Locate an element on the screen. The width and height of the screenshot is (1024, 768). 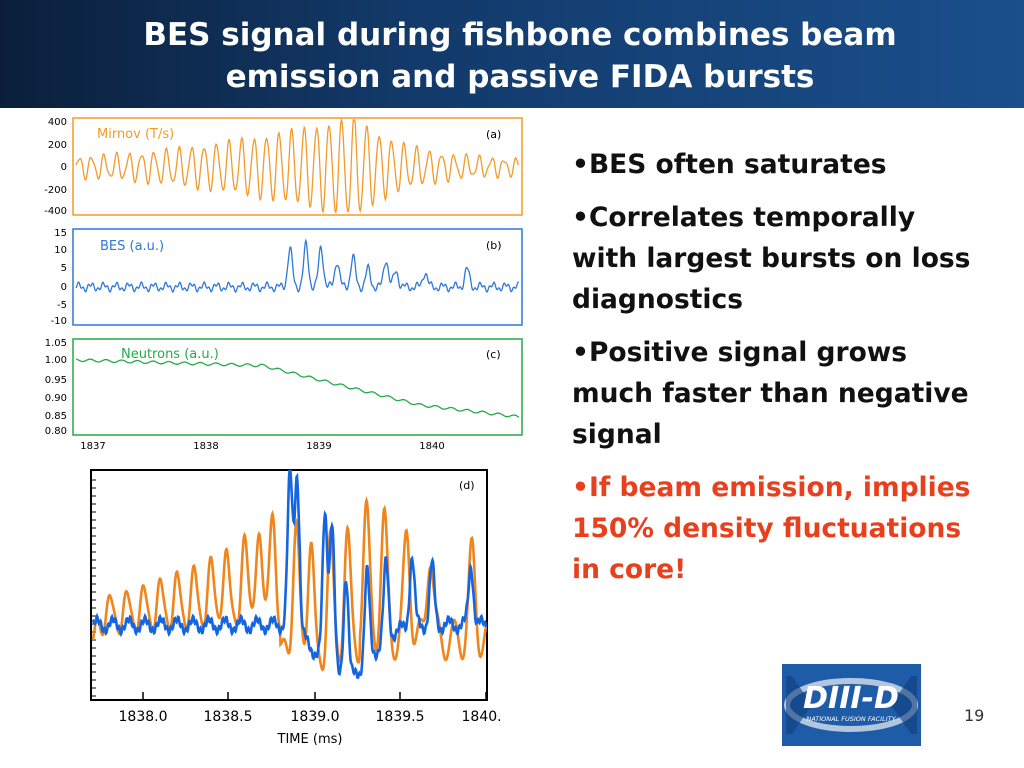
panel-b-ytick: 5 is located at coordinates (64, 268).